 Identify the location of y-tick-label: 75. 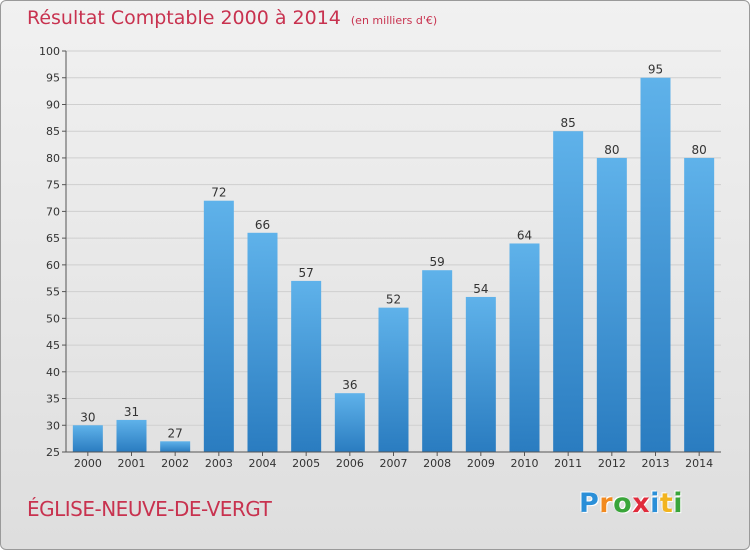
(53, 185).